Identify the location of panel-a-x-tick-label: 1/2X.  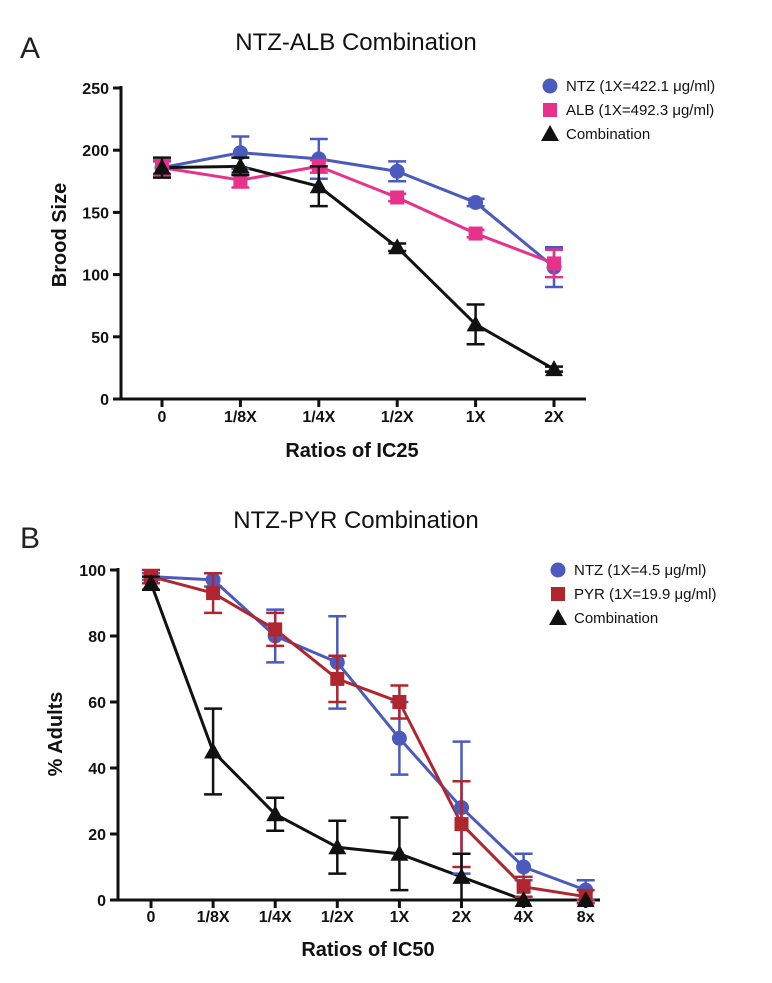
(397, 417).